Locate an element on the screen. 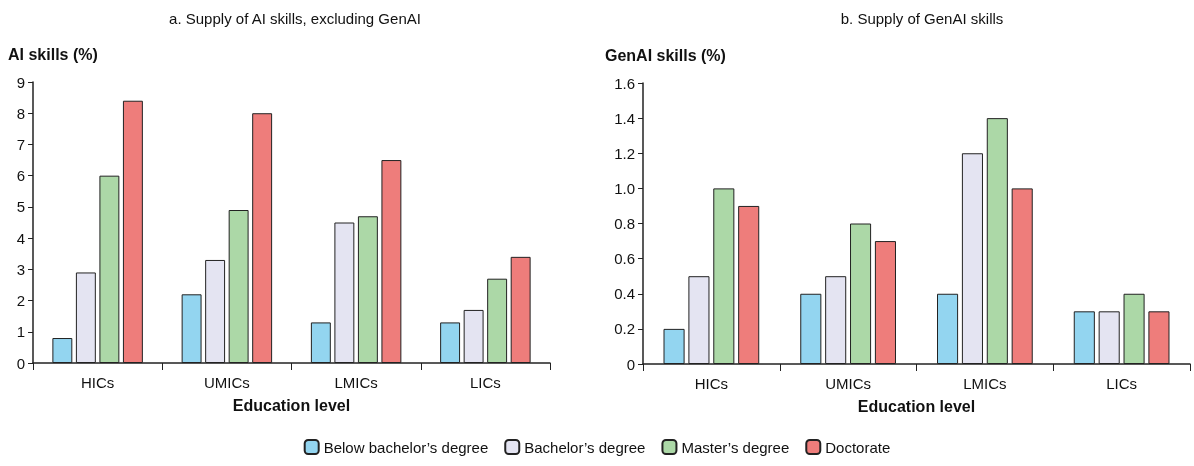 Image resolution: width=1194 pixels, height=466 pixels. y-tick-label: 1.2 is located at coordinates (624, 153).